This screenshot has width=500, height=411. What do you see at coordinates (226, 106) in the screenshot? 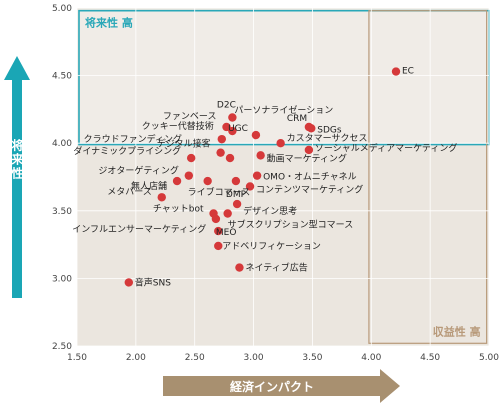
I see `point-label: D2C` at bounding box center [226, 106].